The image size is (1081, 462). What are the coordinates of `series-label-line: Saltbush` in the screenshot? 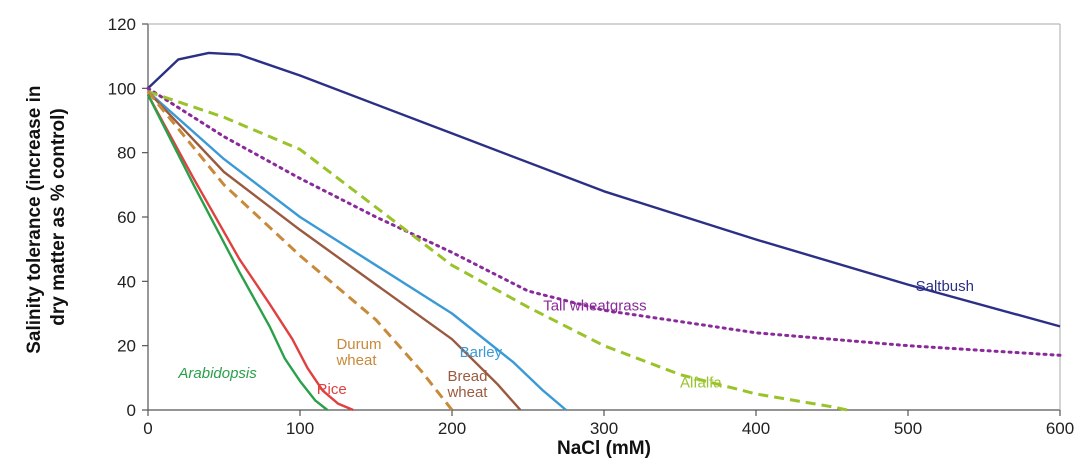 It's located at (945, 286).